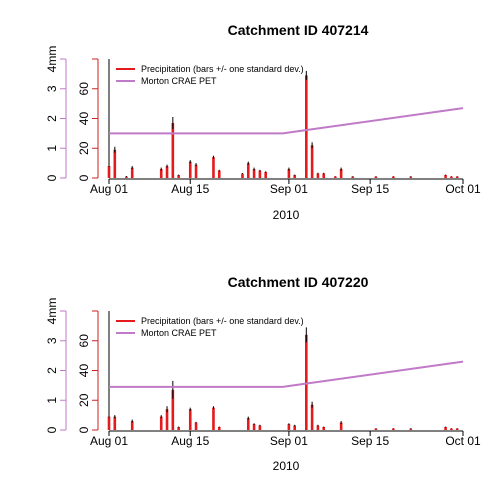  I want to click on chart-title: Catchment ID 407220, so click(298, 282).